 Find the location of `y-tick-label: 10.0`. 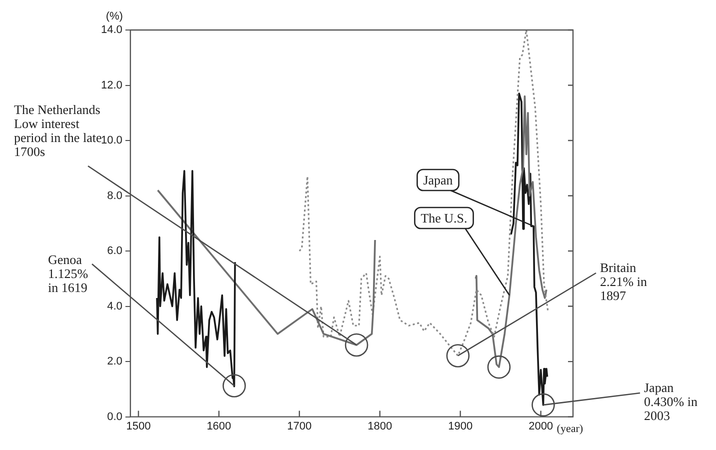

y-tick-label: 10.0 is located at coordinates (111, 140).